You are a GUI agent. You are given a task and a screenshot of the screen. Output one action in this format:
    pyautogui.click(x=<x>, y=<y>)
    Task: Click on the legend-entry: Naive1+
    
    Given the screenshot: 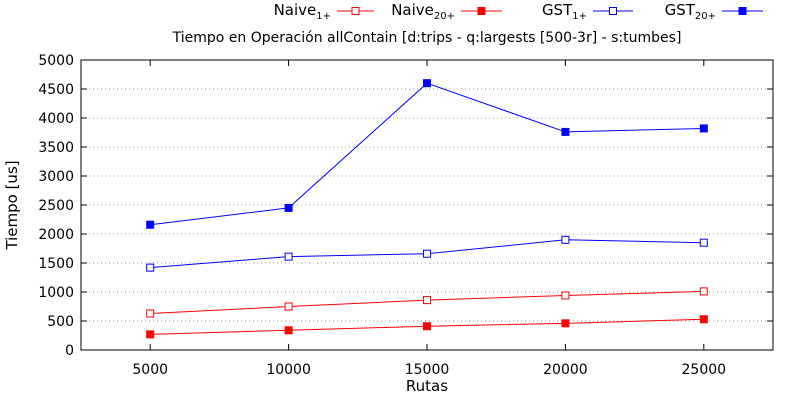 What is the action you would take?
    pyautogui.click(x=324, y=11)
    